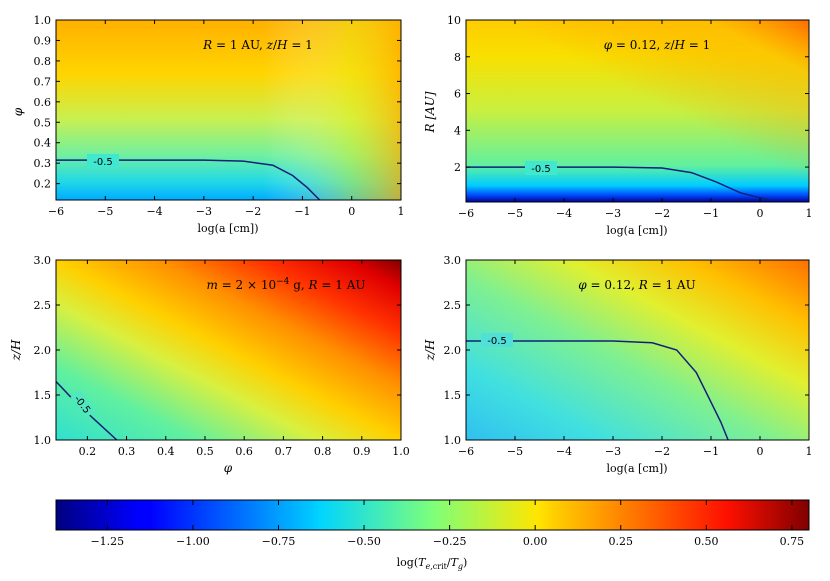 The width and height of the screenshot is (830, 581). What do you see at coordinates (637, 350) in the screenshot?
I see `panel4-heatmap` at bounding box center [637, 350].